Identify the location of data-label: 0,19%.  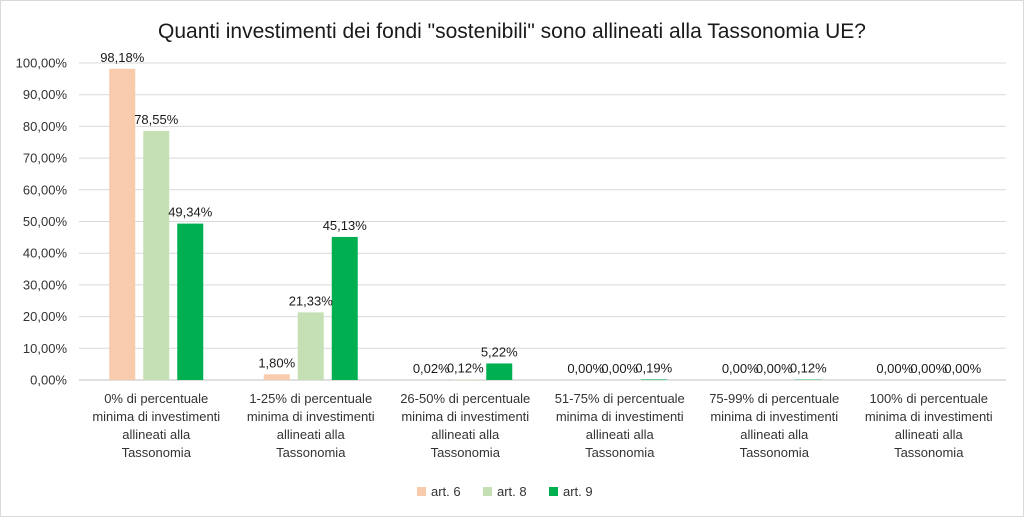
(653, 367).